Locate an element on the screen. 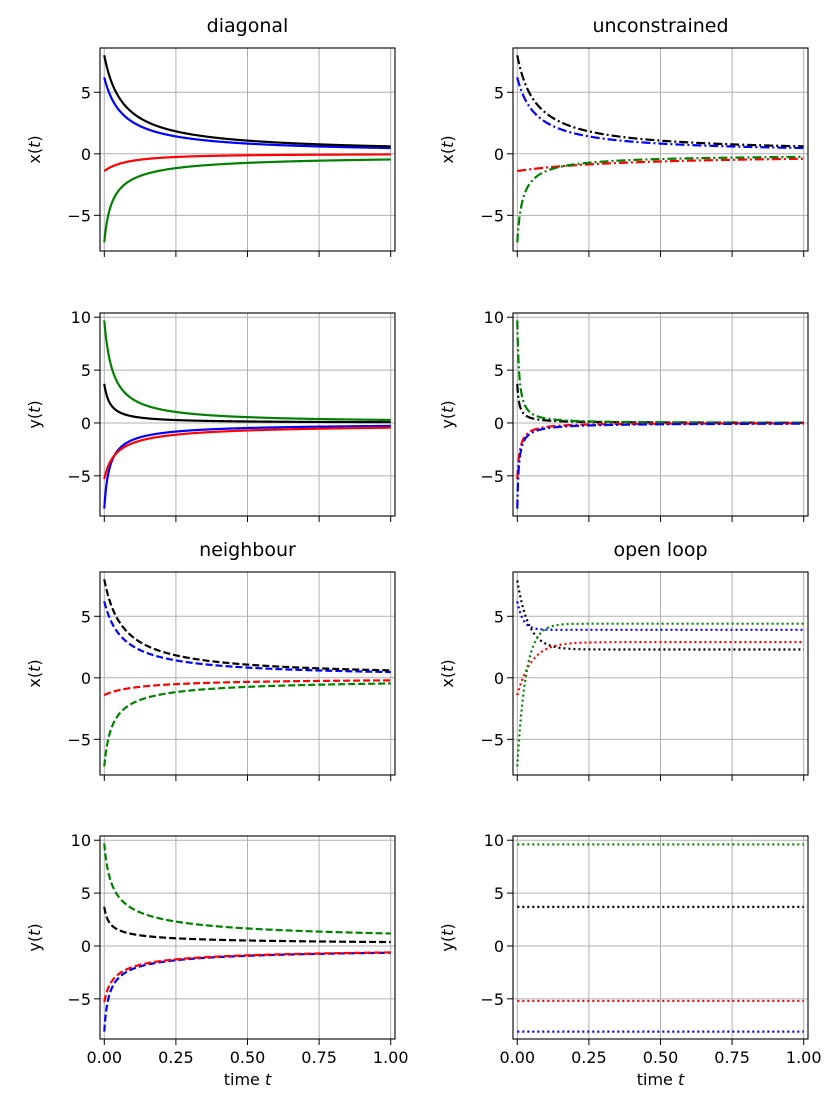 This screenshot has height=1117, width=830. x-tick-label: 0.50 is located at coordinates (661, 1057).